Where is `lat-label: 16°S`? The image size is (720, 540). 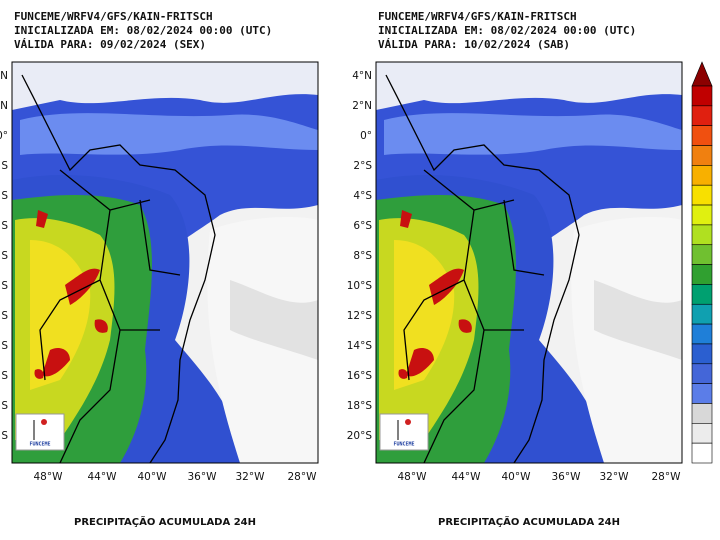
lat-label: 16°S is located at coordinates (360, 376).